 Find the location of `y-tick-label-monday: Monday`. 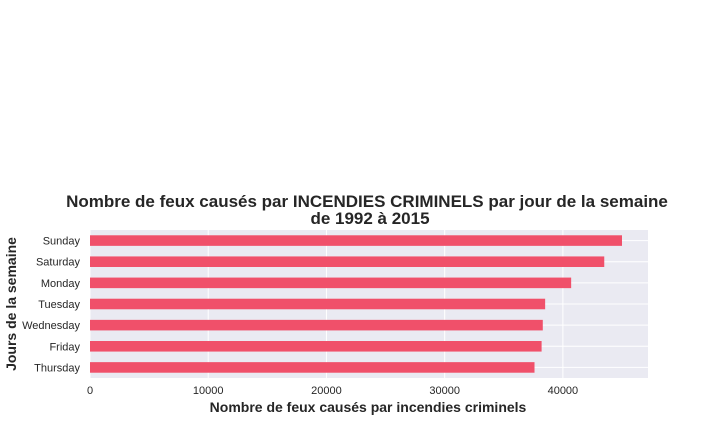

y-tick-label-monday: Monday is located at coordinates (61, 284).